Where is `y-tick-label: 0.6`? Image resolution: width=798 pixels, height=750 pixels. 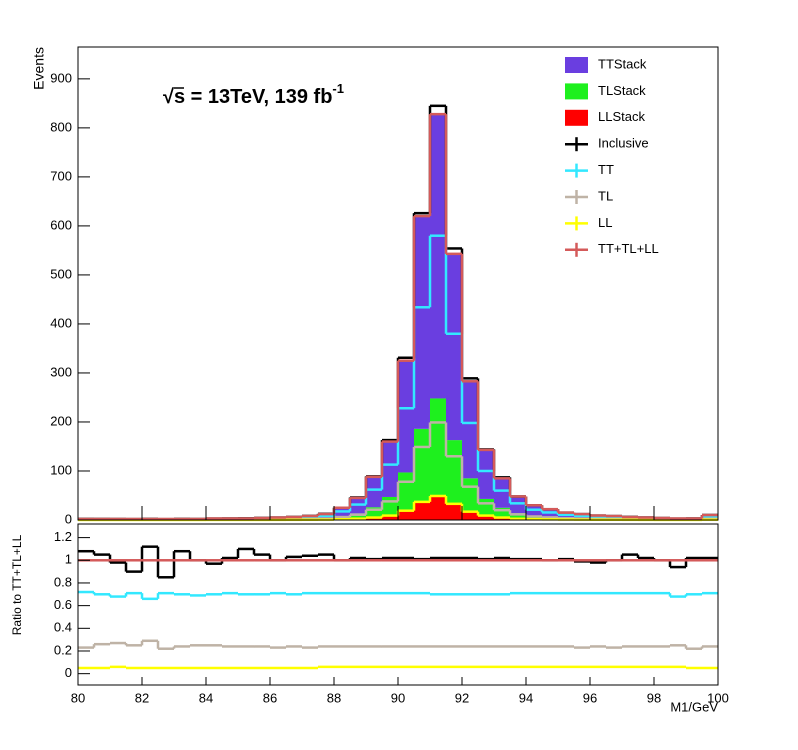
y-tick-label: 0.6 is located at coordinates (63, 604).